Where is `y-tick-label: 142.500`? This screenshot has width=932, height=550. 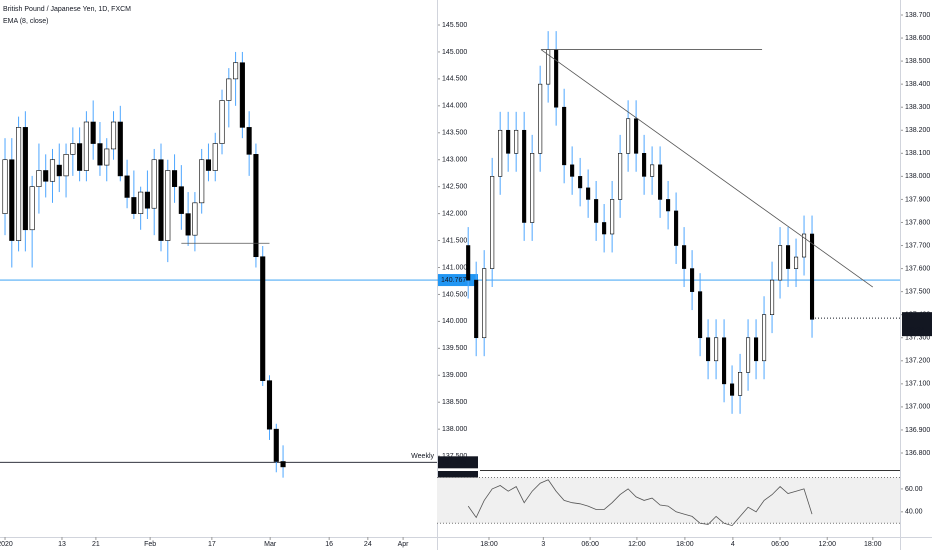
y-tick-label: 142.500 is located at coordinates (454, 187).